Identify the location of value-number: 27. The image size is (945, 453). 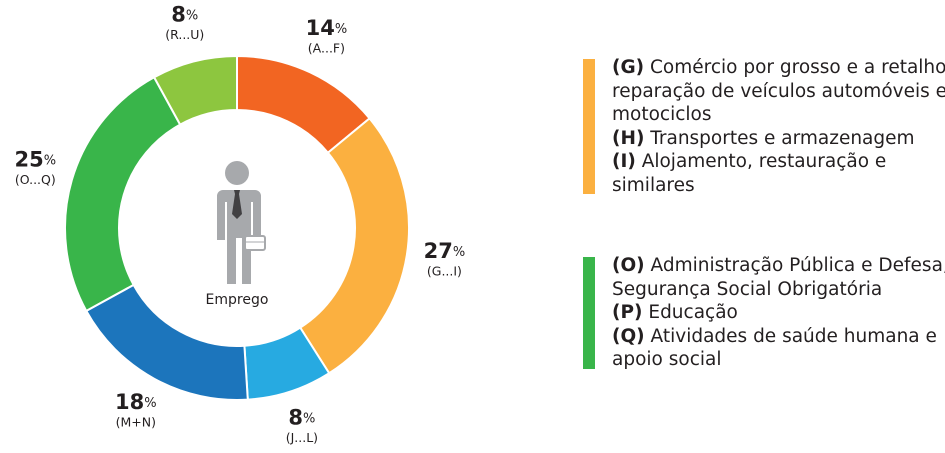
(438, 251).